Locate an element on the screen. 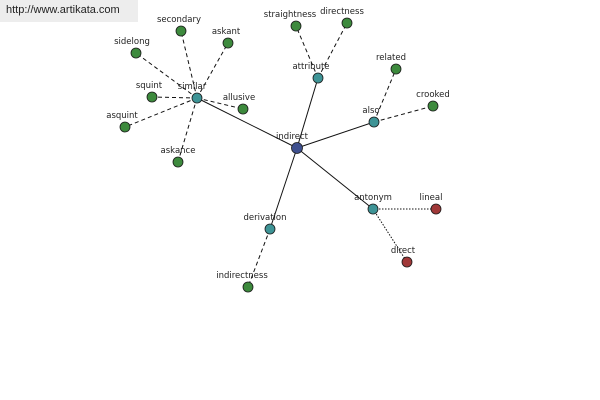 Image resolution: width=600 pixels, height=400 pixels. watermark-banner: http://www.artikata.com is located at coordinates (69, 11).